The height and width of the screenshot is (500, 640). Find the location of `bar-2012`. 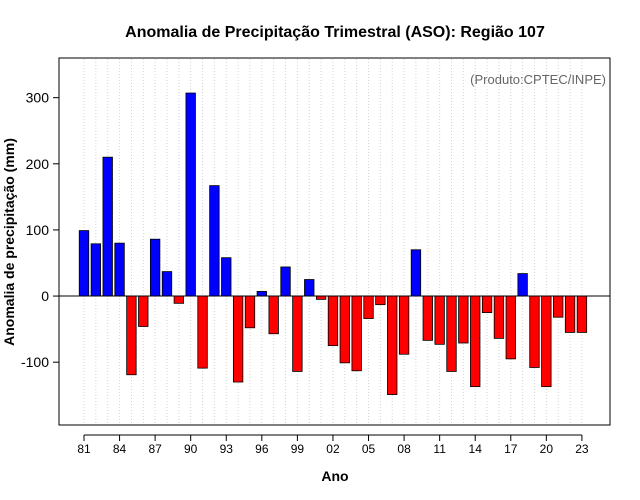

bar-2012 is located at coordinates (451, 333).